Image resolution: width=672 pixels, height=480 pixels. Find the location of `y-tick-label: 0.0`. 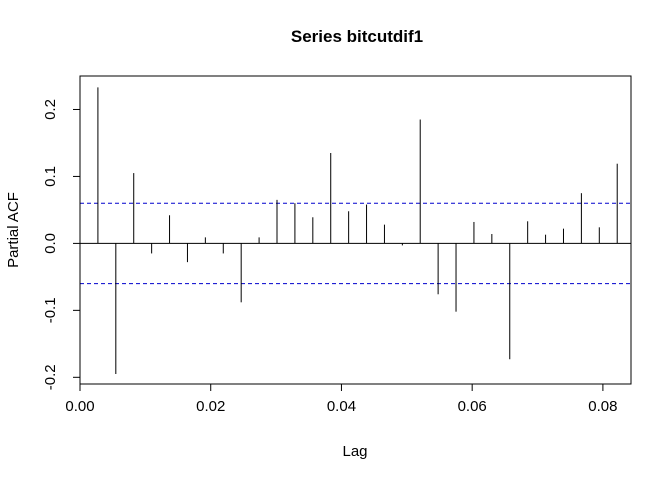

y-tick-label: 0.0 is located at coordinates (50, 243).